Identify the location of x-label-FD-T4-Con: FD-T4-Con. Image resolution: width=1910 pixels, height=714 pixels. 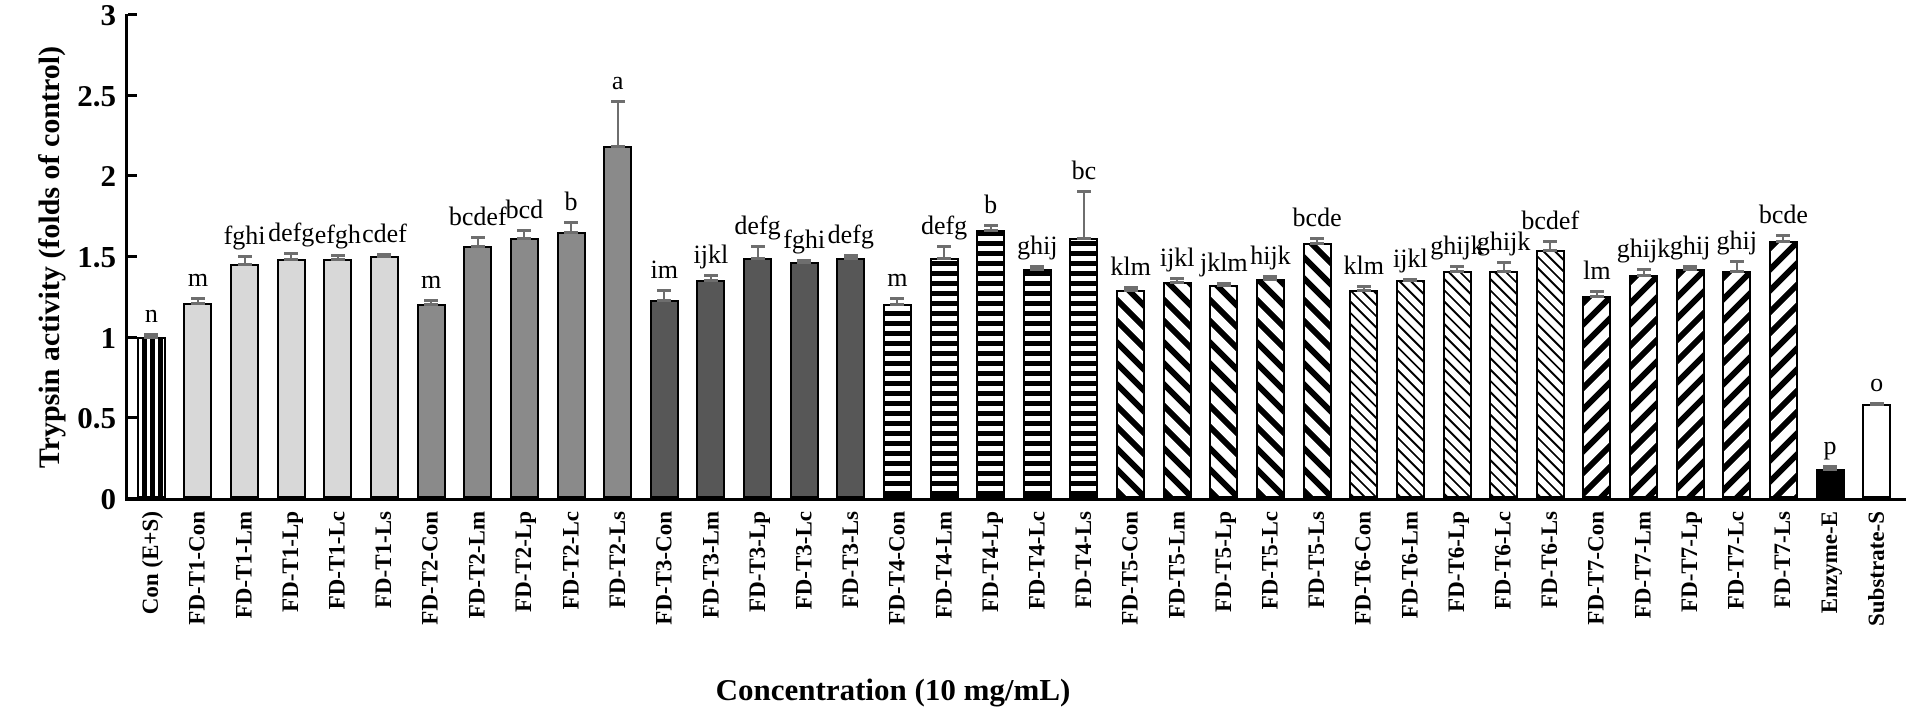
(897, 568).